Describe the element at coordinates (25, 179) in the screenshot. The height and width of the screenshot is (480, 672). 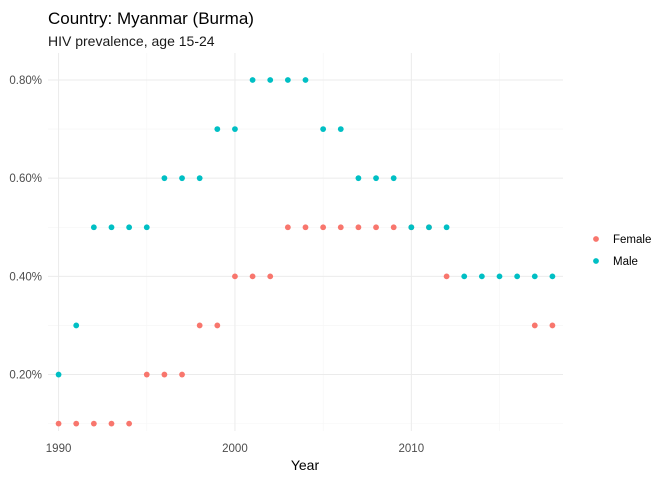
I see `y-tick-label: 0.60%` at that location.